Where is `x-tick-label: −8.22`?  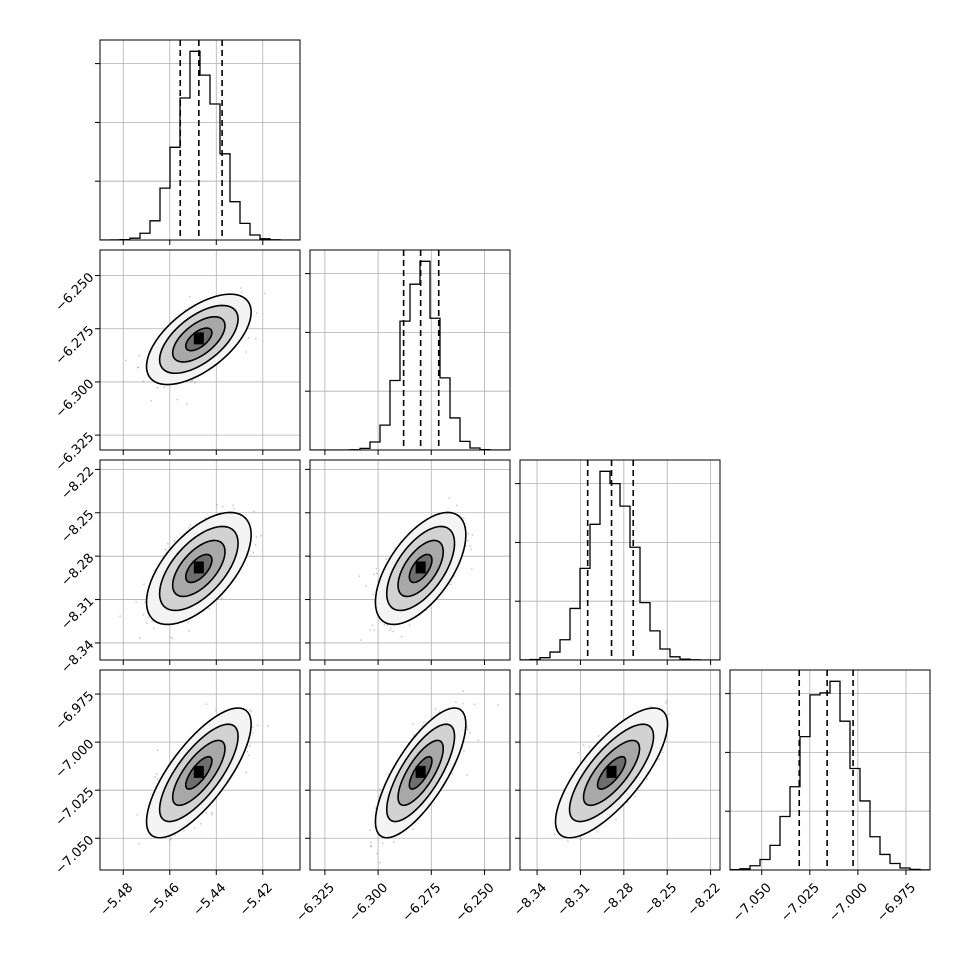
x-tick-label: −8.22 is located at coordinates (704, 899).